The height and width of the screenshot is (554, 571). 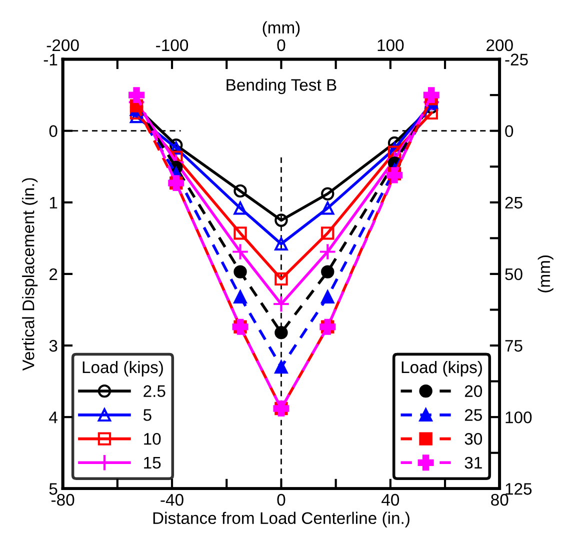 I want to click on legend-label: 2.5, so click(x=155, y=391).